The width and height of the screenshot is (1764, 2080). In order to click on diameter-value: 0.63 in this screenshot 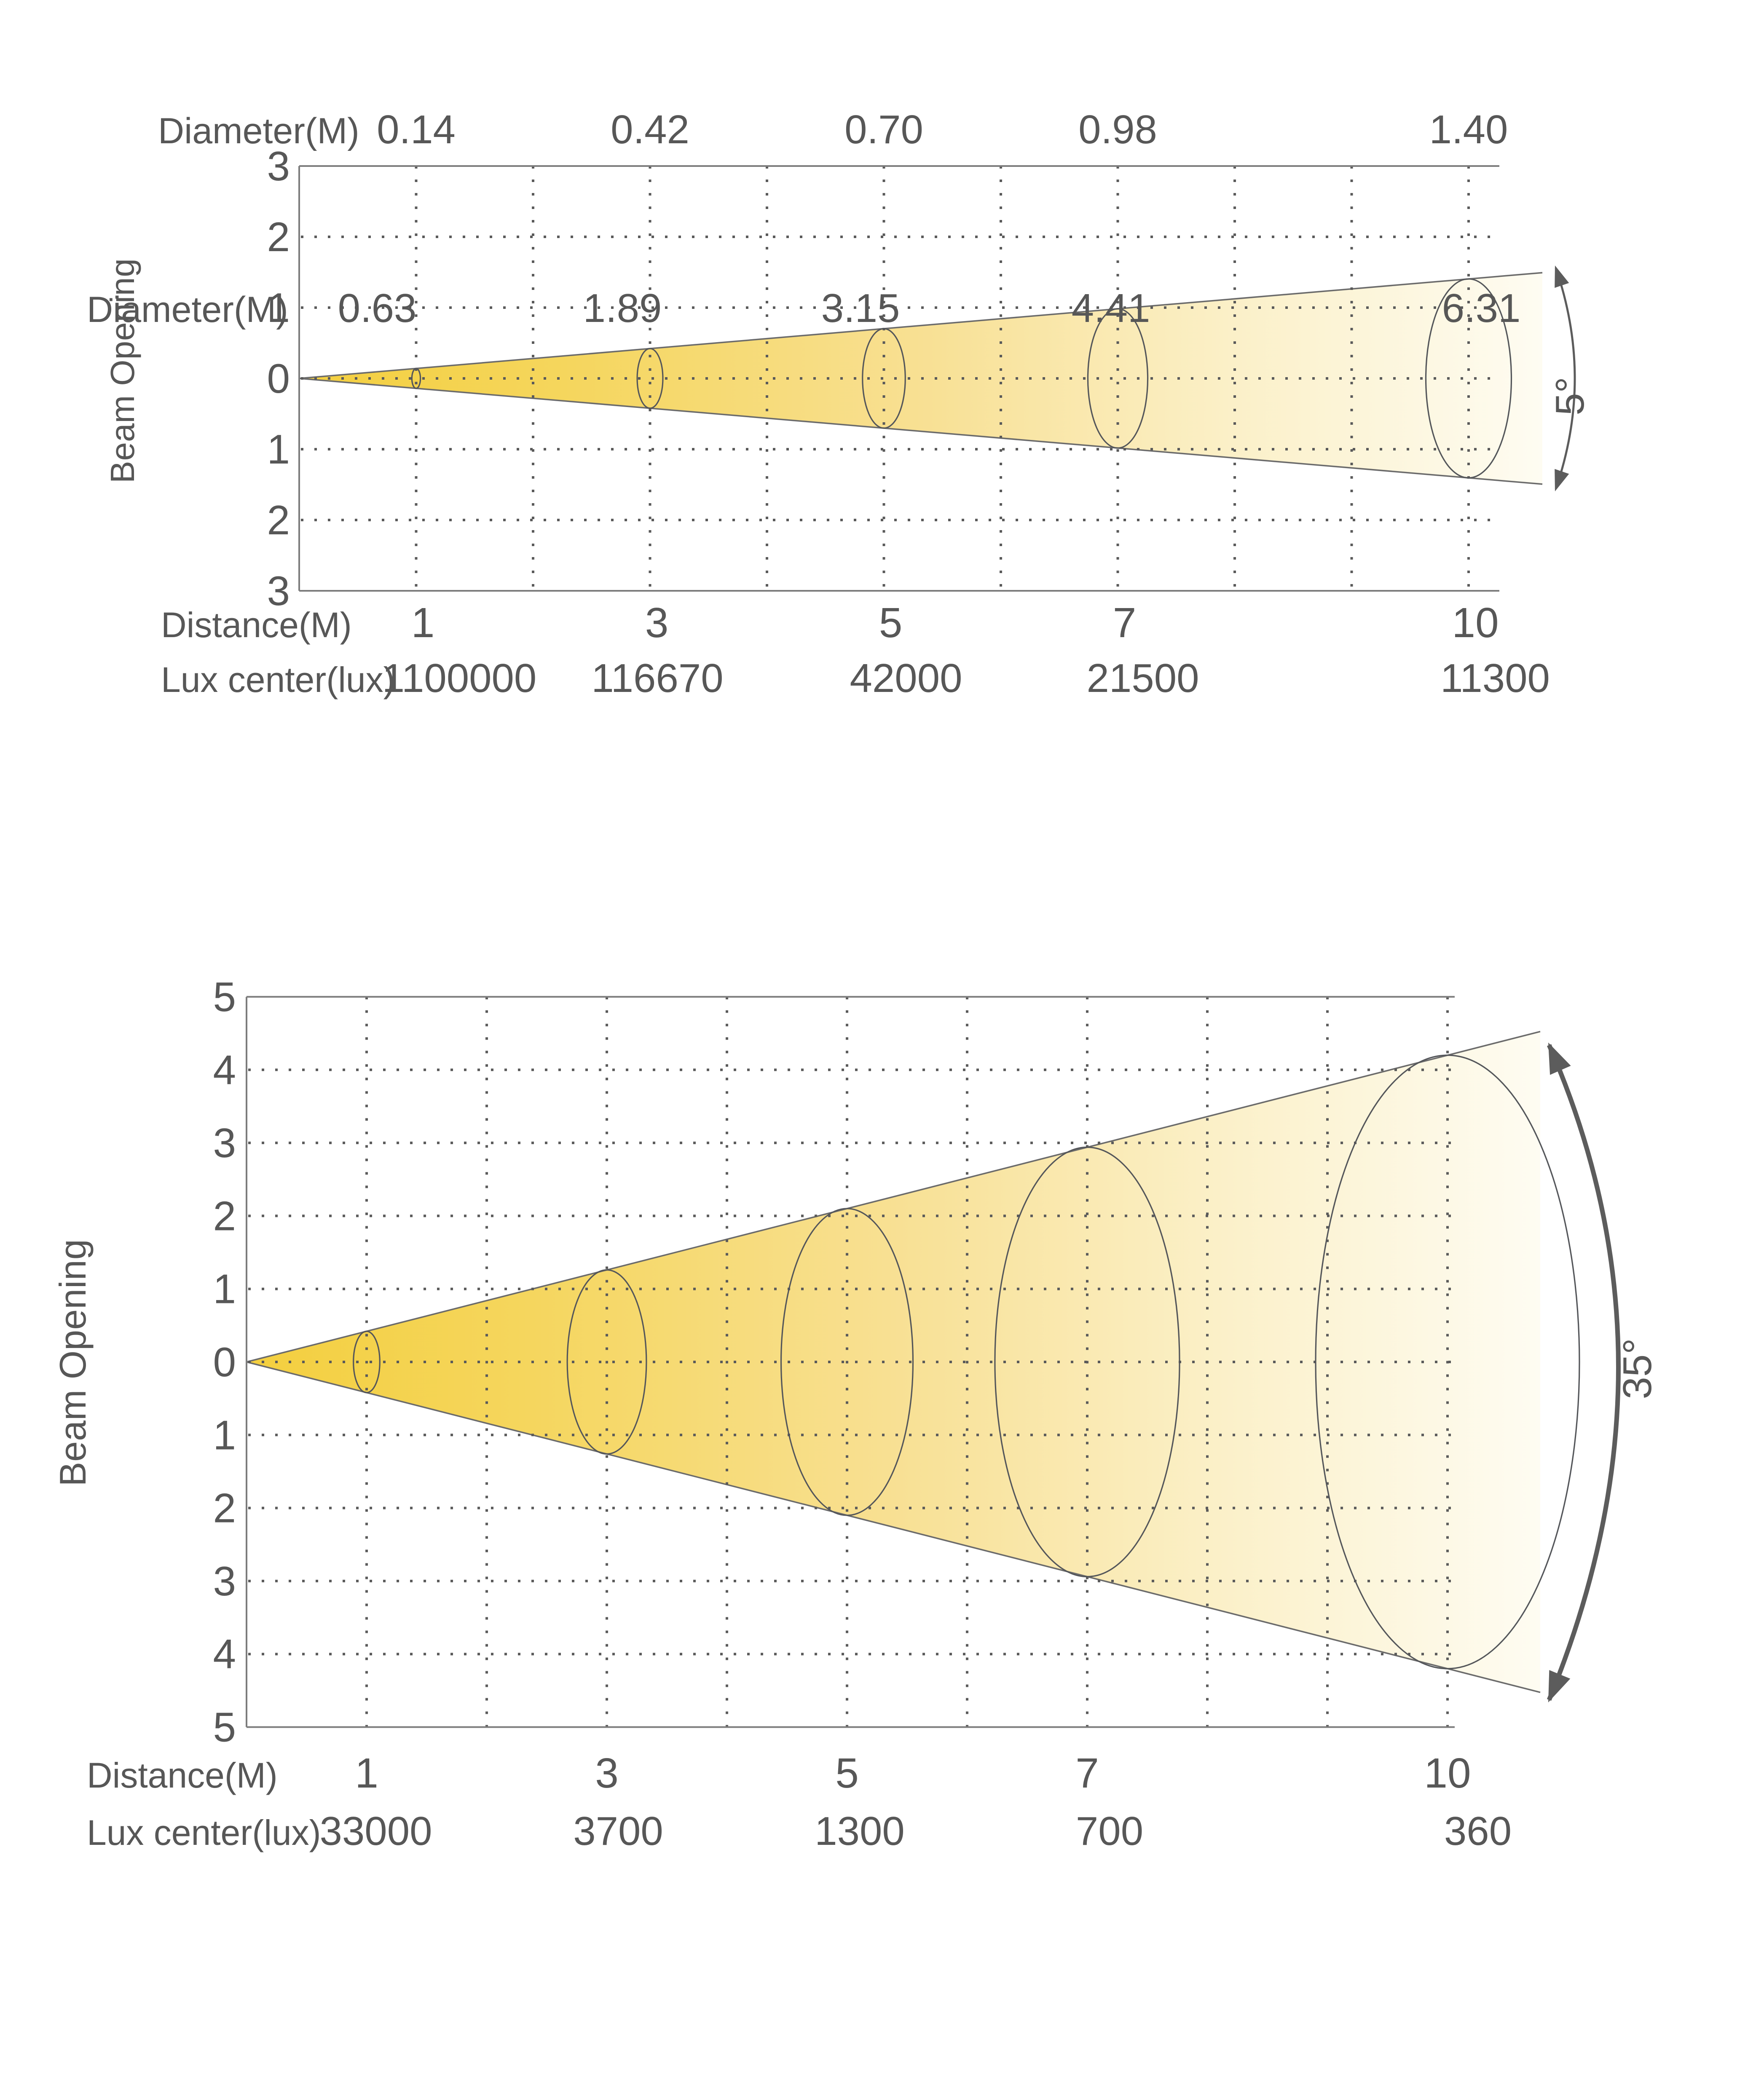, I will do `click(377, 308)`.